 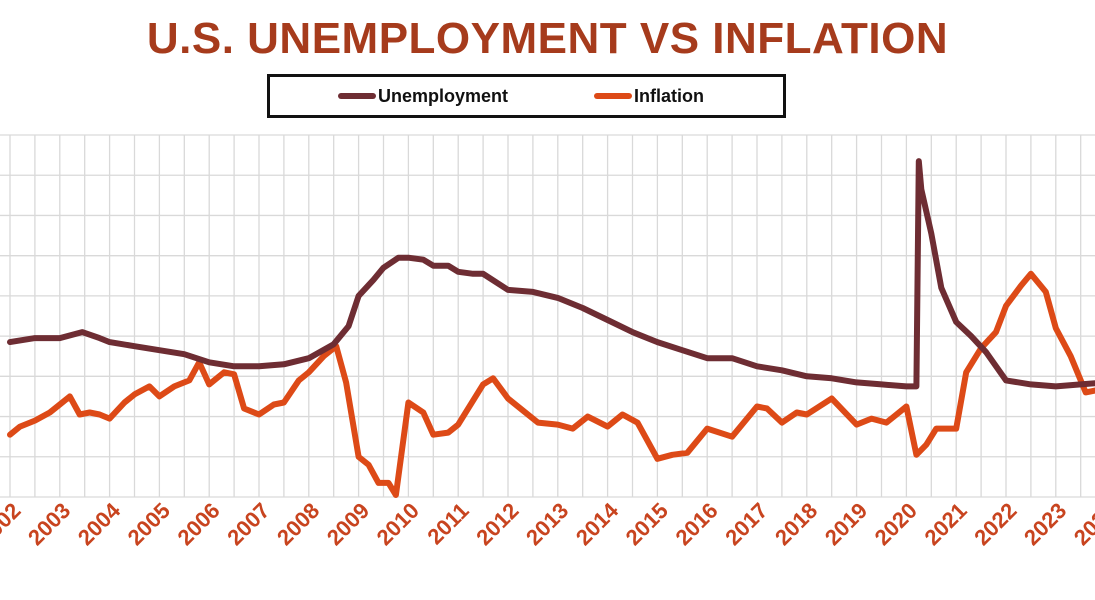 I want to click on x-tick-label: 2012, so click(x=497, y=524).